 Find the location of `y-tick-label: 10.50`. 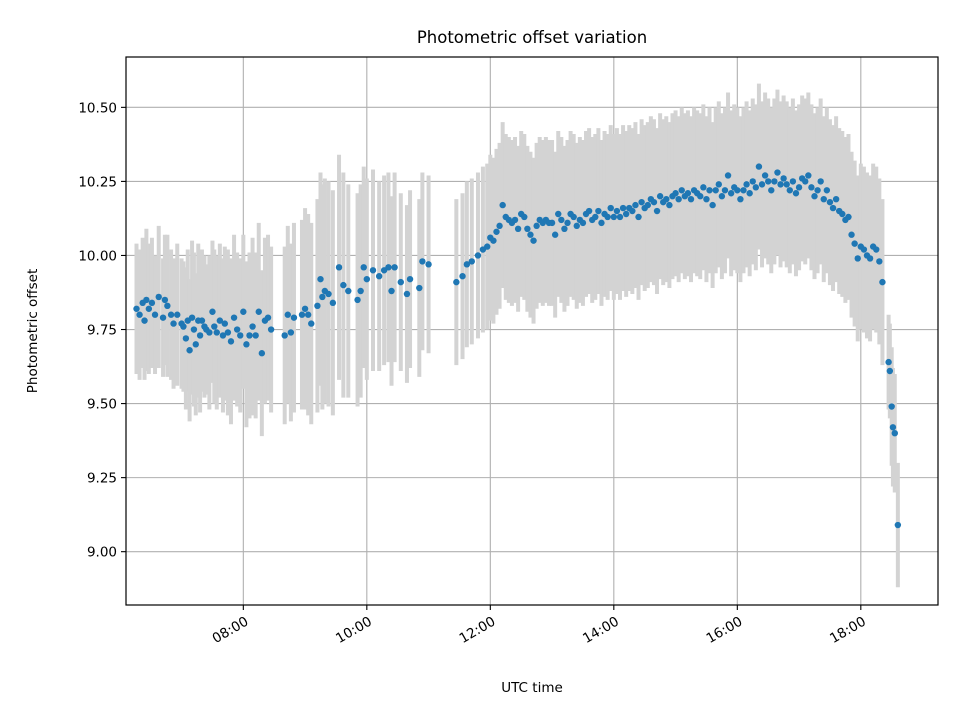

y-tick-label: 10.50 is located at coordinates (97, 108).